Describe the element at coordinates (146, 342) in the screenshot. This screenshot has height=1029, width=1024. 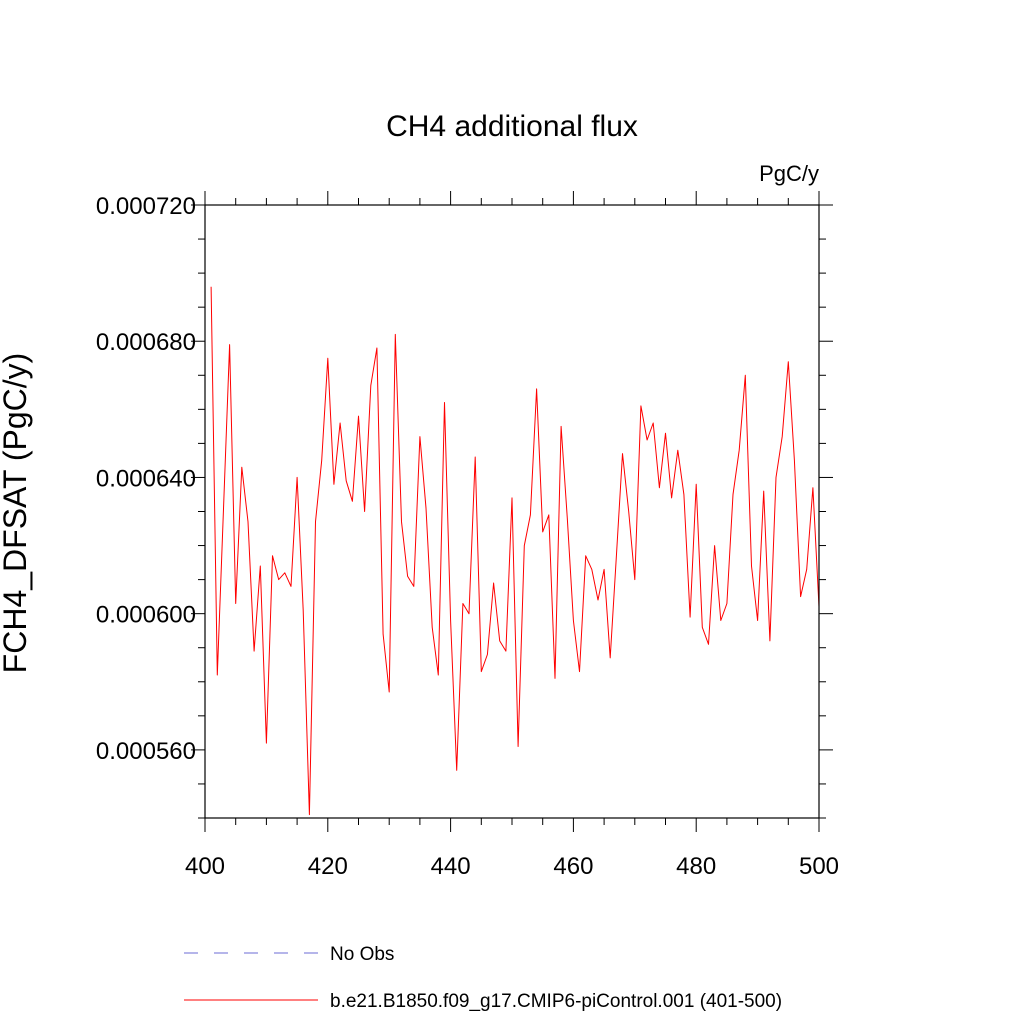
I see `y-tick-label: 0.000680` at that location.